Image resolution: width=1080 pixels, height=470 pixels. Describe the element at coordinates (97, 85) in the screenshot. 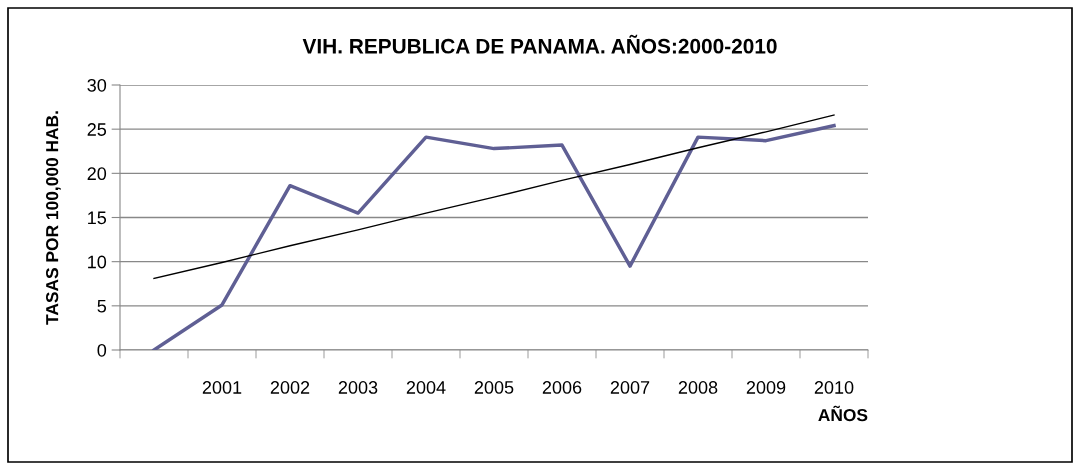

I see `y-tick-label: 30` at that location.